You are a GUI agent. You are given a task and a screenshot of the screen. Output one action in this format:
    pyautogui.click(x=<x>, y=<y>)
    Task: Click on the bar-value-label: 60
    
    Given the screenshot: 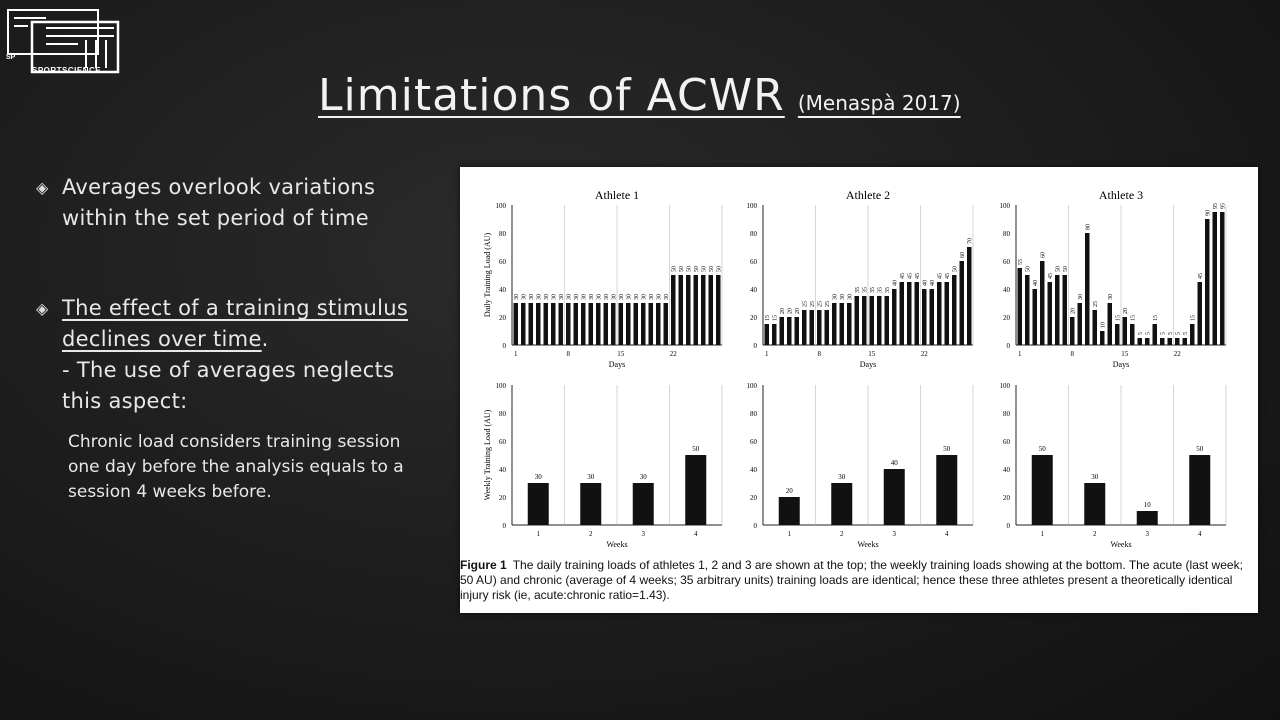 What is the action you would take?
    pyautogui.click(x=963, y=255)
    